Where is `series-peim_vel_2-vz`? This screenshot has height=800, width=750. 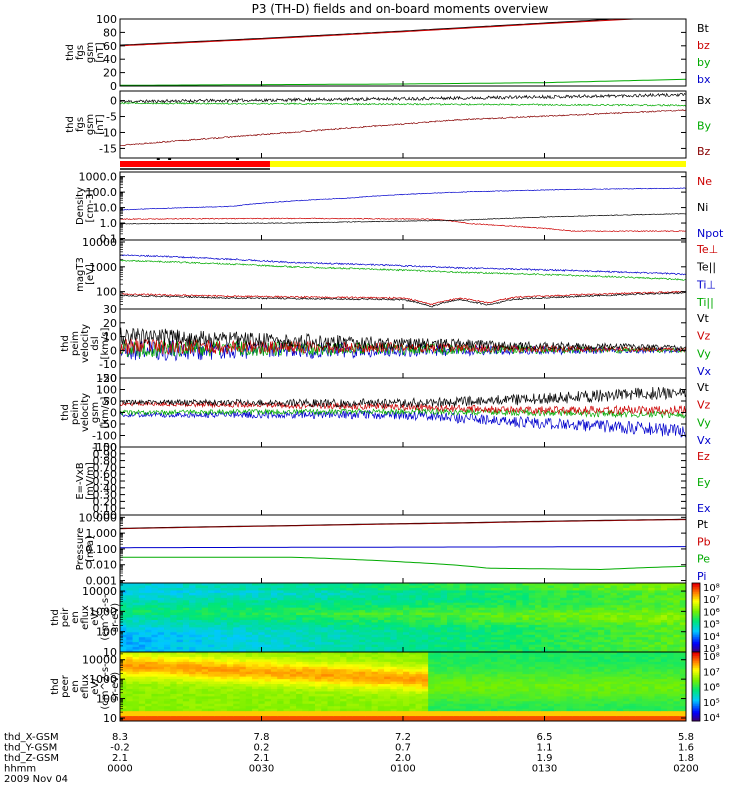 series-peim_vel_2-vz is located at coordinates (403, 408).